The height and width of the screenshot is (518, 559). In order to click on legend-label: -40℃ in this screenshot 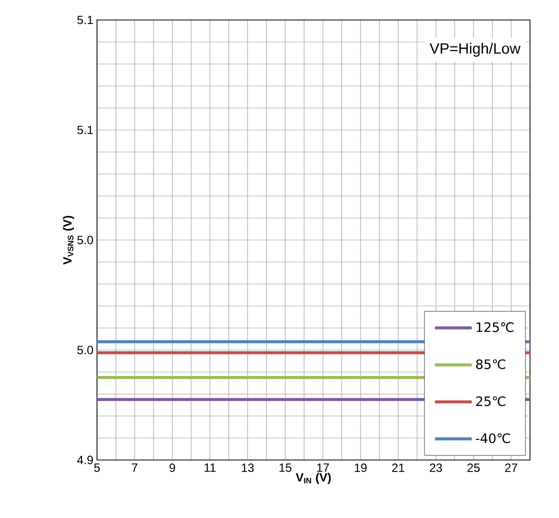, I will do `click(493, 438)`.